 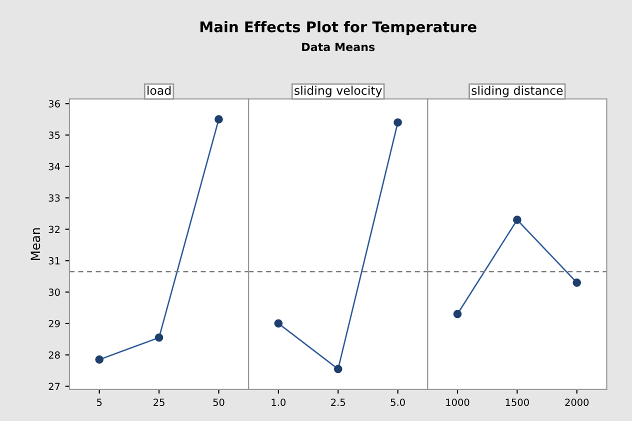 I want to click on y-tick-label: 34, so click(x=54, y=166).